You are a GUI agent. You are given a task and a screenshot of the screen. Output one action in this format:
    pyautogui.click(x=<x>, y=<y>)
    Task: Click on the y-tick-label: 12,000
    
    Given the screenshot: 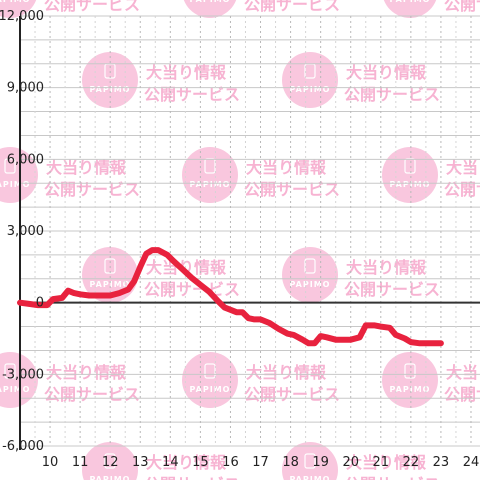 What is the action you would take?
    pyautogui.click(x=22, y=16)
    